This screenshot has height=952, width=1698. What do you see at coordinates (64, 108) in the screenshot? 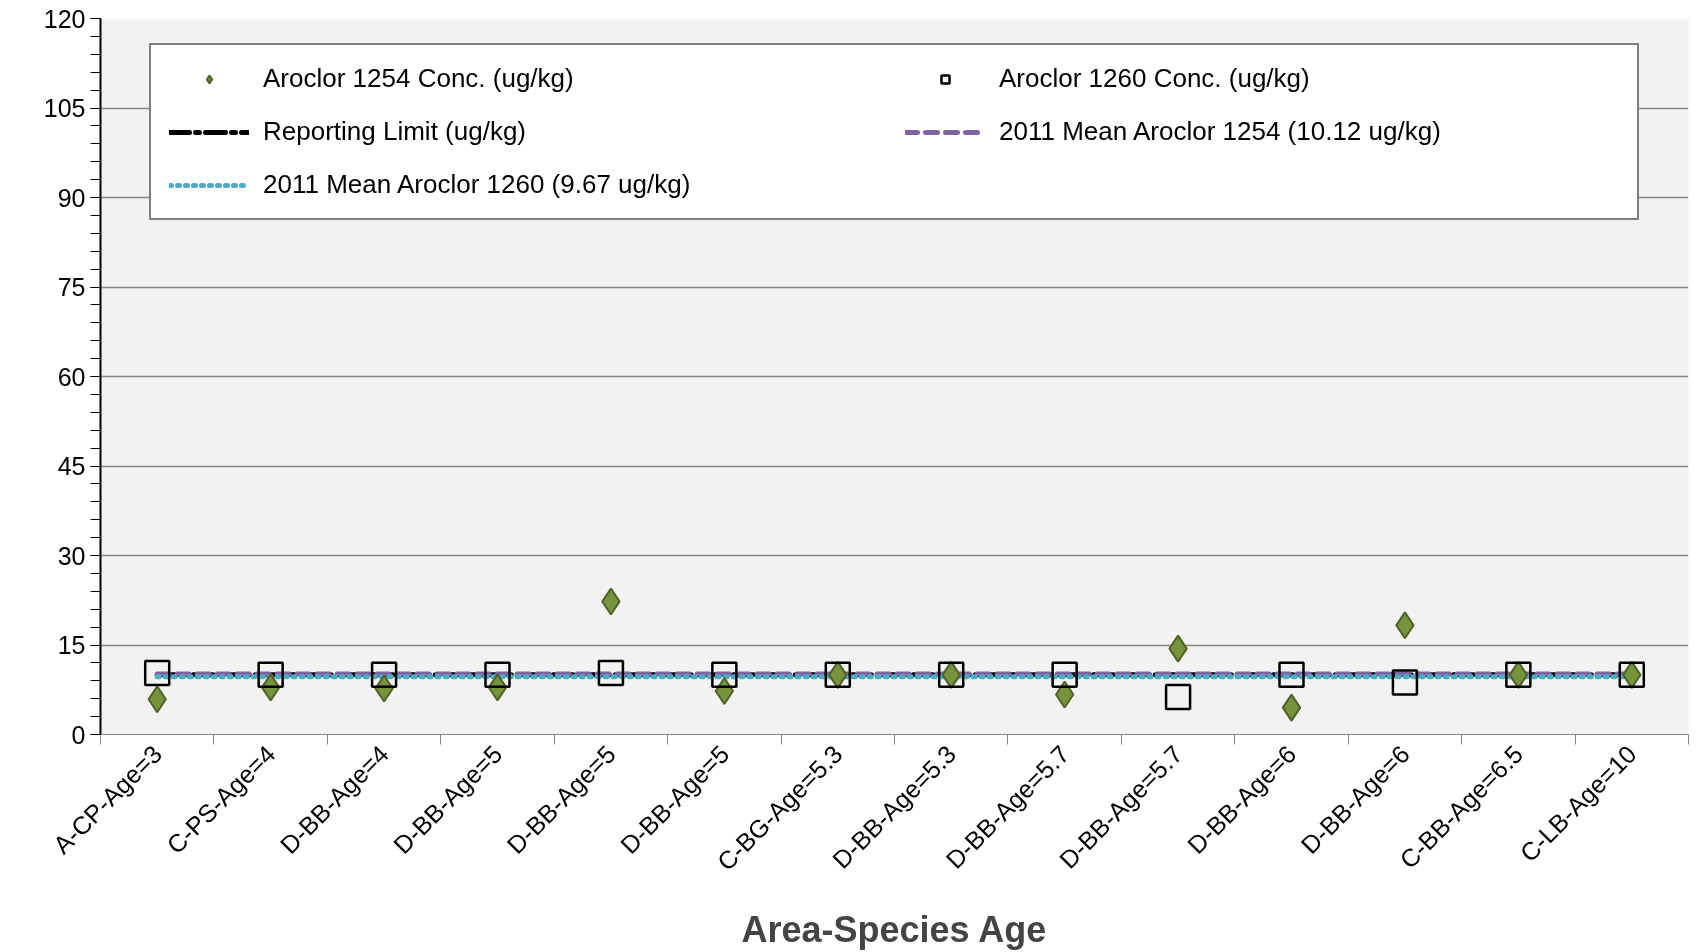
I see `y-tick-label: 105` at bounding box center [64, 108].